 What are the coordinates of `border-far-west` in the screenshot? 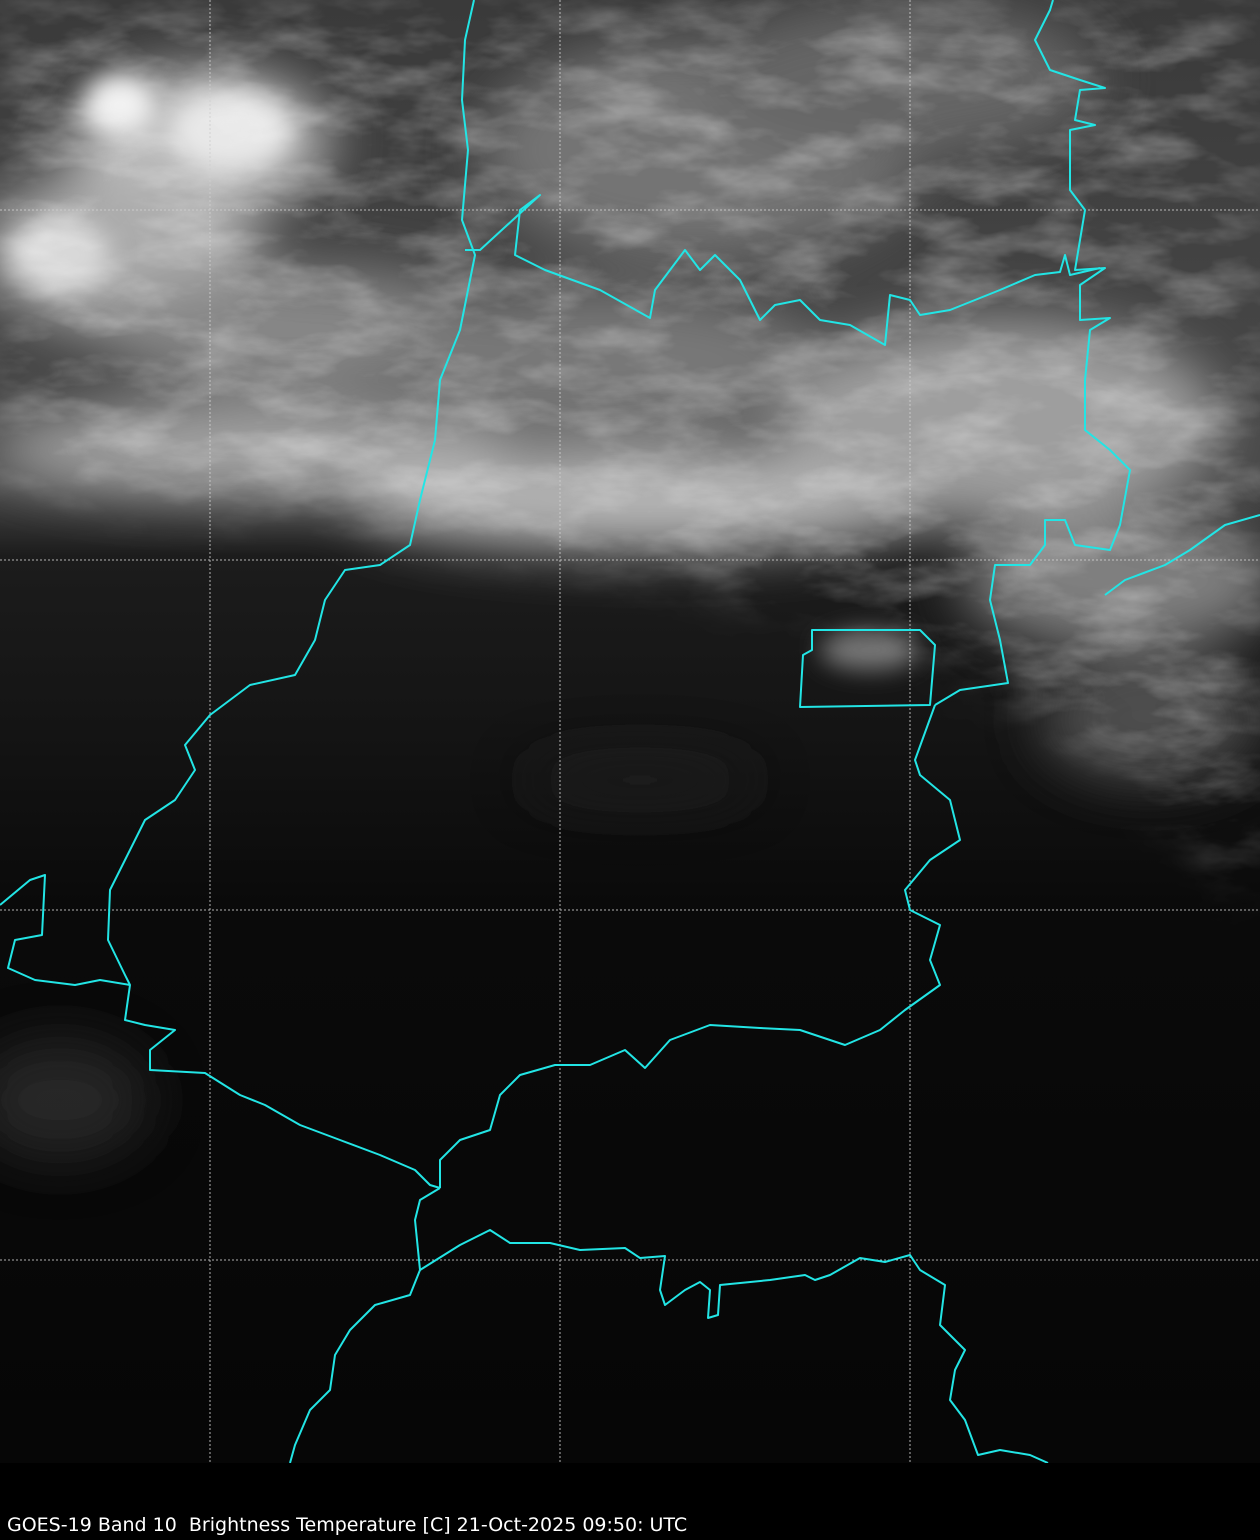 It's located at (65, 930).